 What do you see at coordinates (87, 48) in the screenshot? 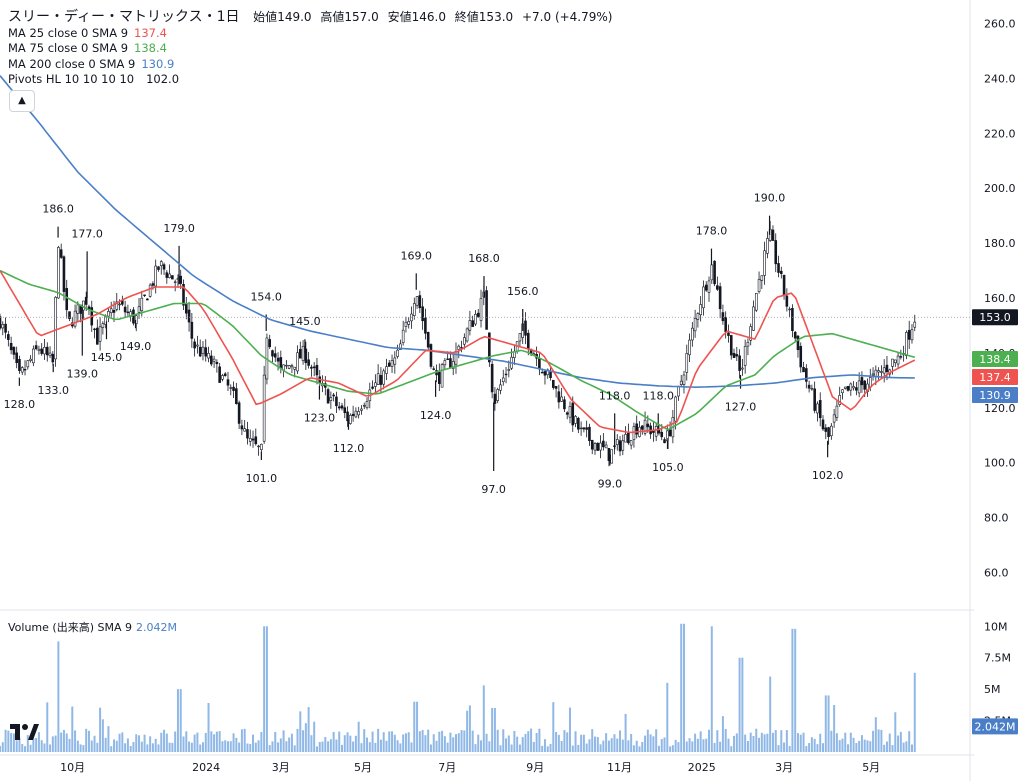
I see `ma75-legend: MA 75 close 0 SMA 9 138.4` at bounding box center [87, 48].